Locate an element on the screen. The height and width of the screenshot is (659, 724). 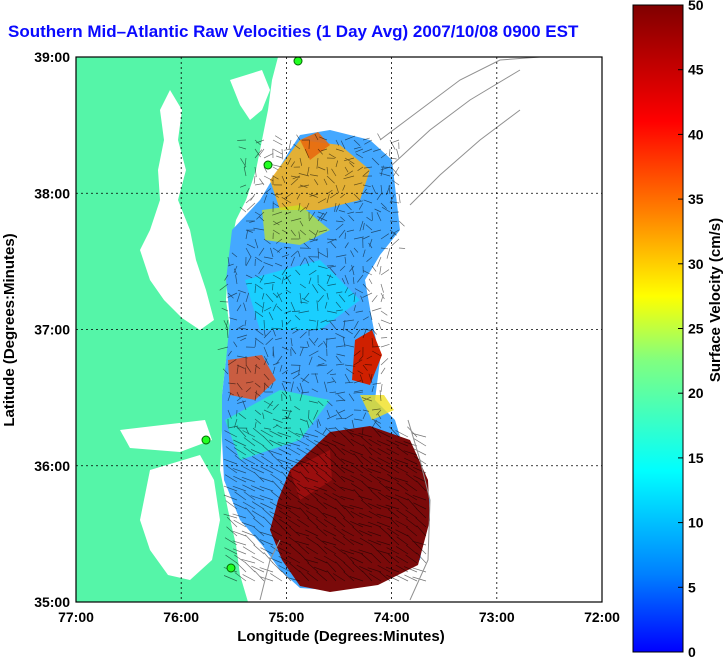
y-tick-label: 35:00 is located at coordinates (52, 602).